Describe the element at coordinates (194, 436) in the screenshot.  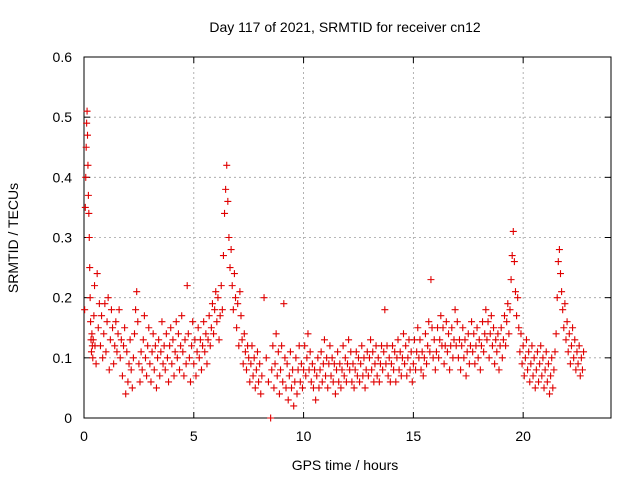
I see `x-tick-label: 5` at that location.